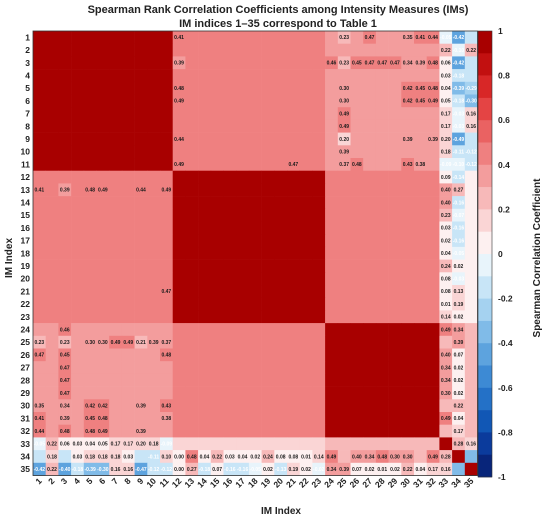  I want to click on cell-value-label: 0.34, so click(65, 406).